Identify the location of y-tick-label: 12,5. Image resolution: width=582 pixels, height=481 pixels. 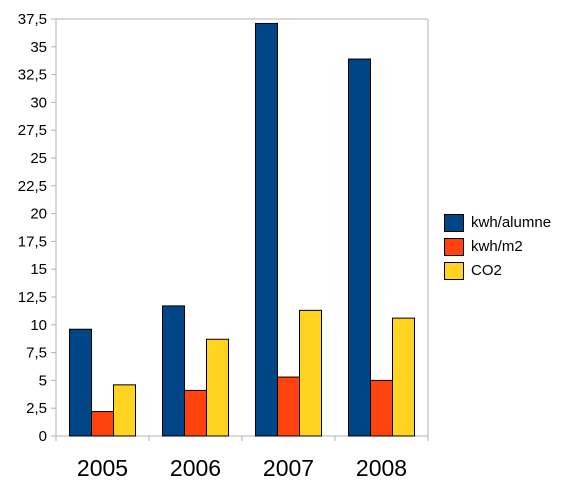
(32, 297).